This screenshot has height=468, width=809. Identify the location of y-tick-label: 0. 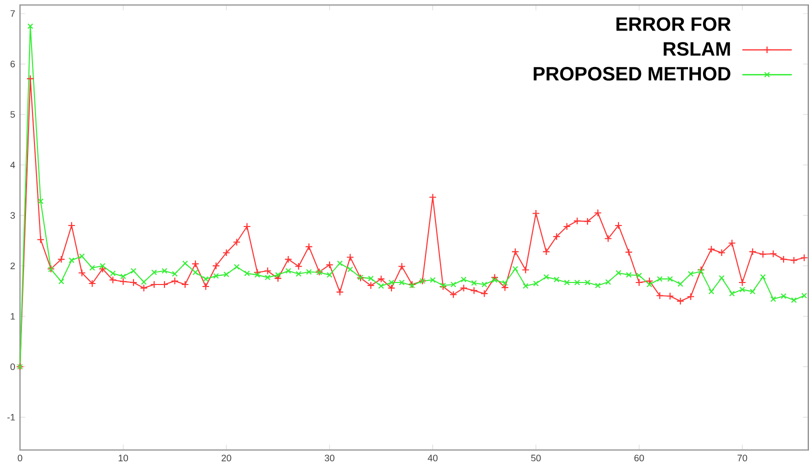
(12, 366).